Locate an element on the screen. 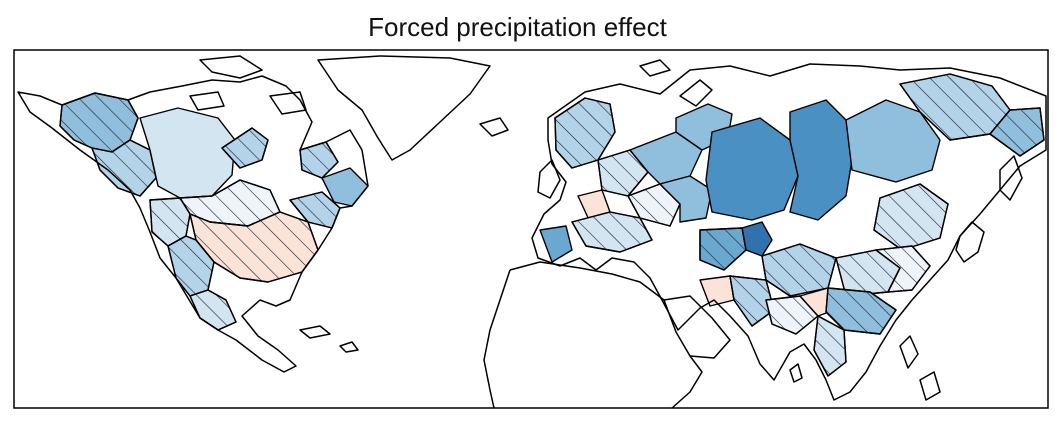 The height and width of the screenshot is (428, 1055). basin-mekong-hatch is located at coordinates (830, 346).